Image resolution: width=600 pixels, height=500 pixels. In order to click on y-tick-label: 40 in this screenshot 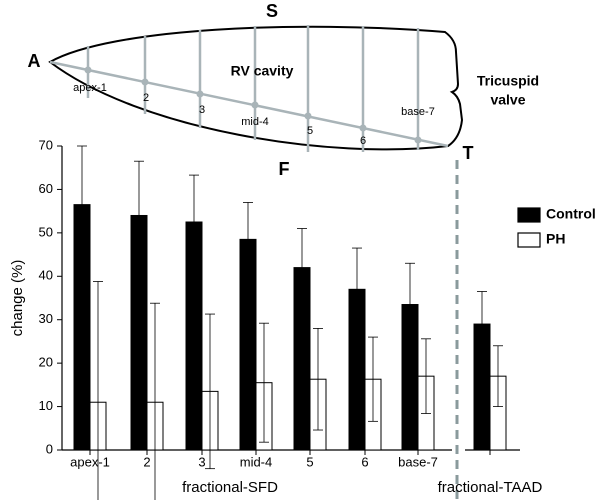, I will do `click(46, 275)`.